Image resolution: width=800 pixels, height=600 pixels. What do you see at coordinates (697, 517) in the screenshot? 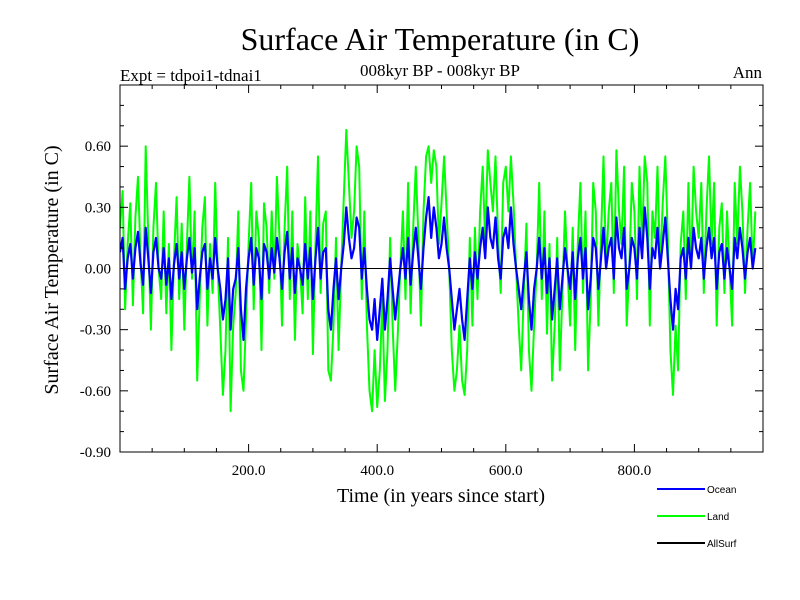
I see `legend: Ocean Land AllSurf` at bounding box center [697, 517].